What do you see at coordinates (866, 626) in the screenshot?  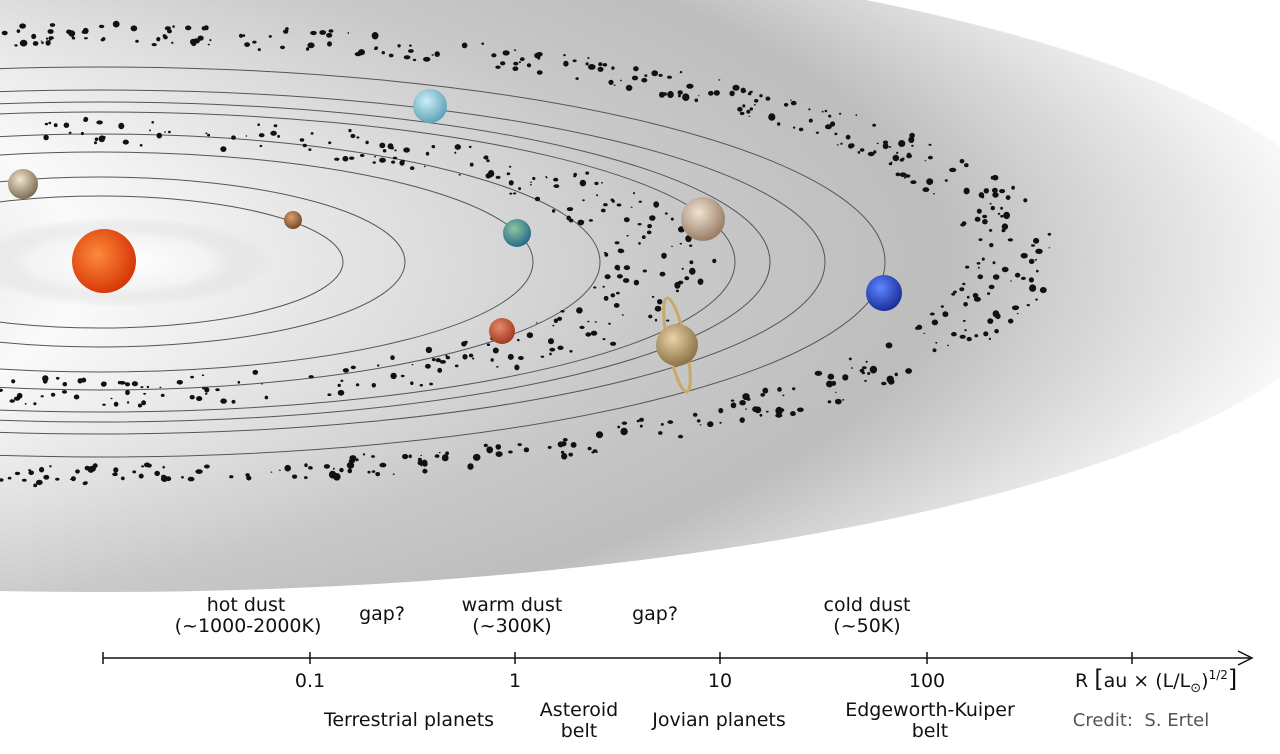 I see `zone-label: (~50K)` at bounding box center [866, 626].